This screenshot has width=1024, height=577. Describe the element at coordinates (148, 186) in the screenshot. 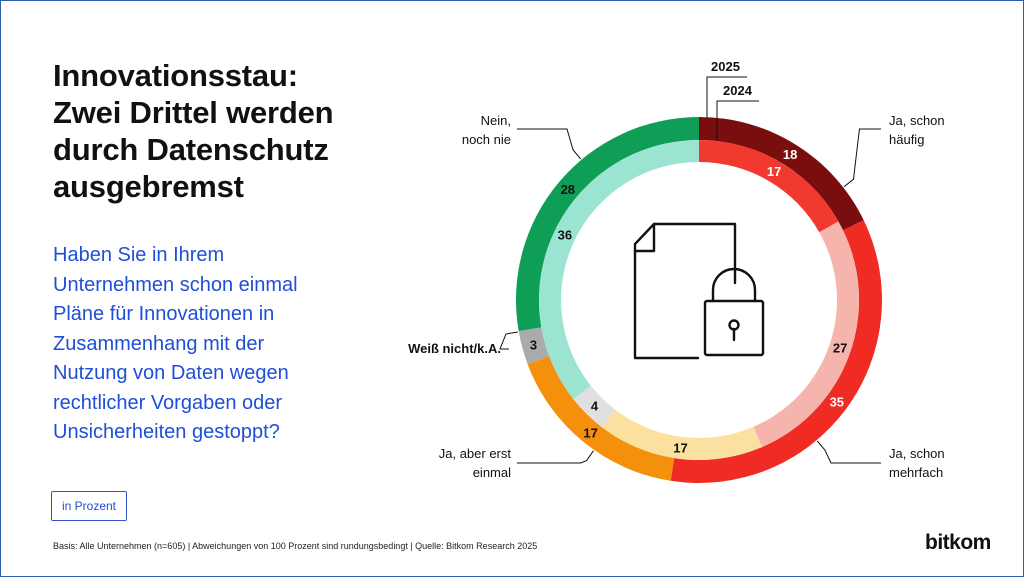

I see `title-line: ausgebremst` at that location.